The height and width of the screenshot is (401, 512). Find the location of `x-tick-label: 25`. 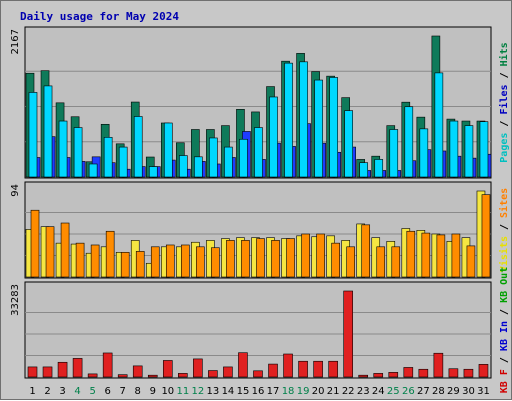

x-tick-label: 25 is located at coordinates (393, 391).